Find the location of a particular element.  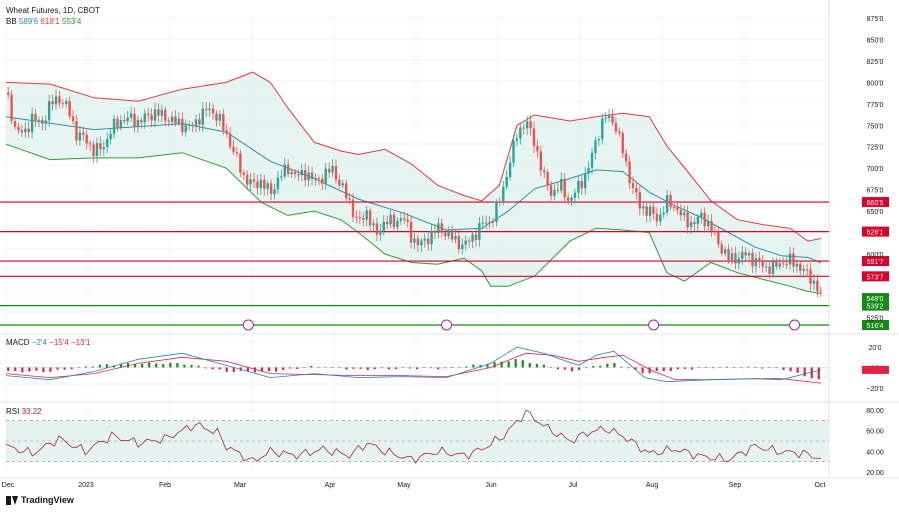

macd-legend: MACD −2'4 −15'4 −13'1 is located at coordinates (48, 343).